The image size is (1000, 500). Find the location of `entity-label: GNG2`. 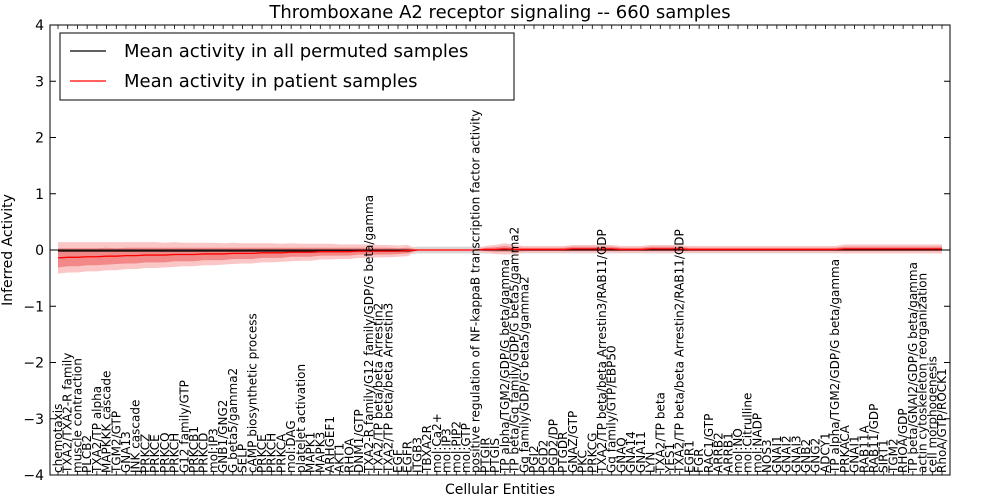

entity-label: GNG2 is located at coordinates (816, 455).